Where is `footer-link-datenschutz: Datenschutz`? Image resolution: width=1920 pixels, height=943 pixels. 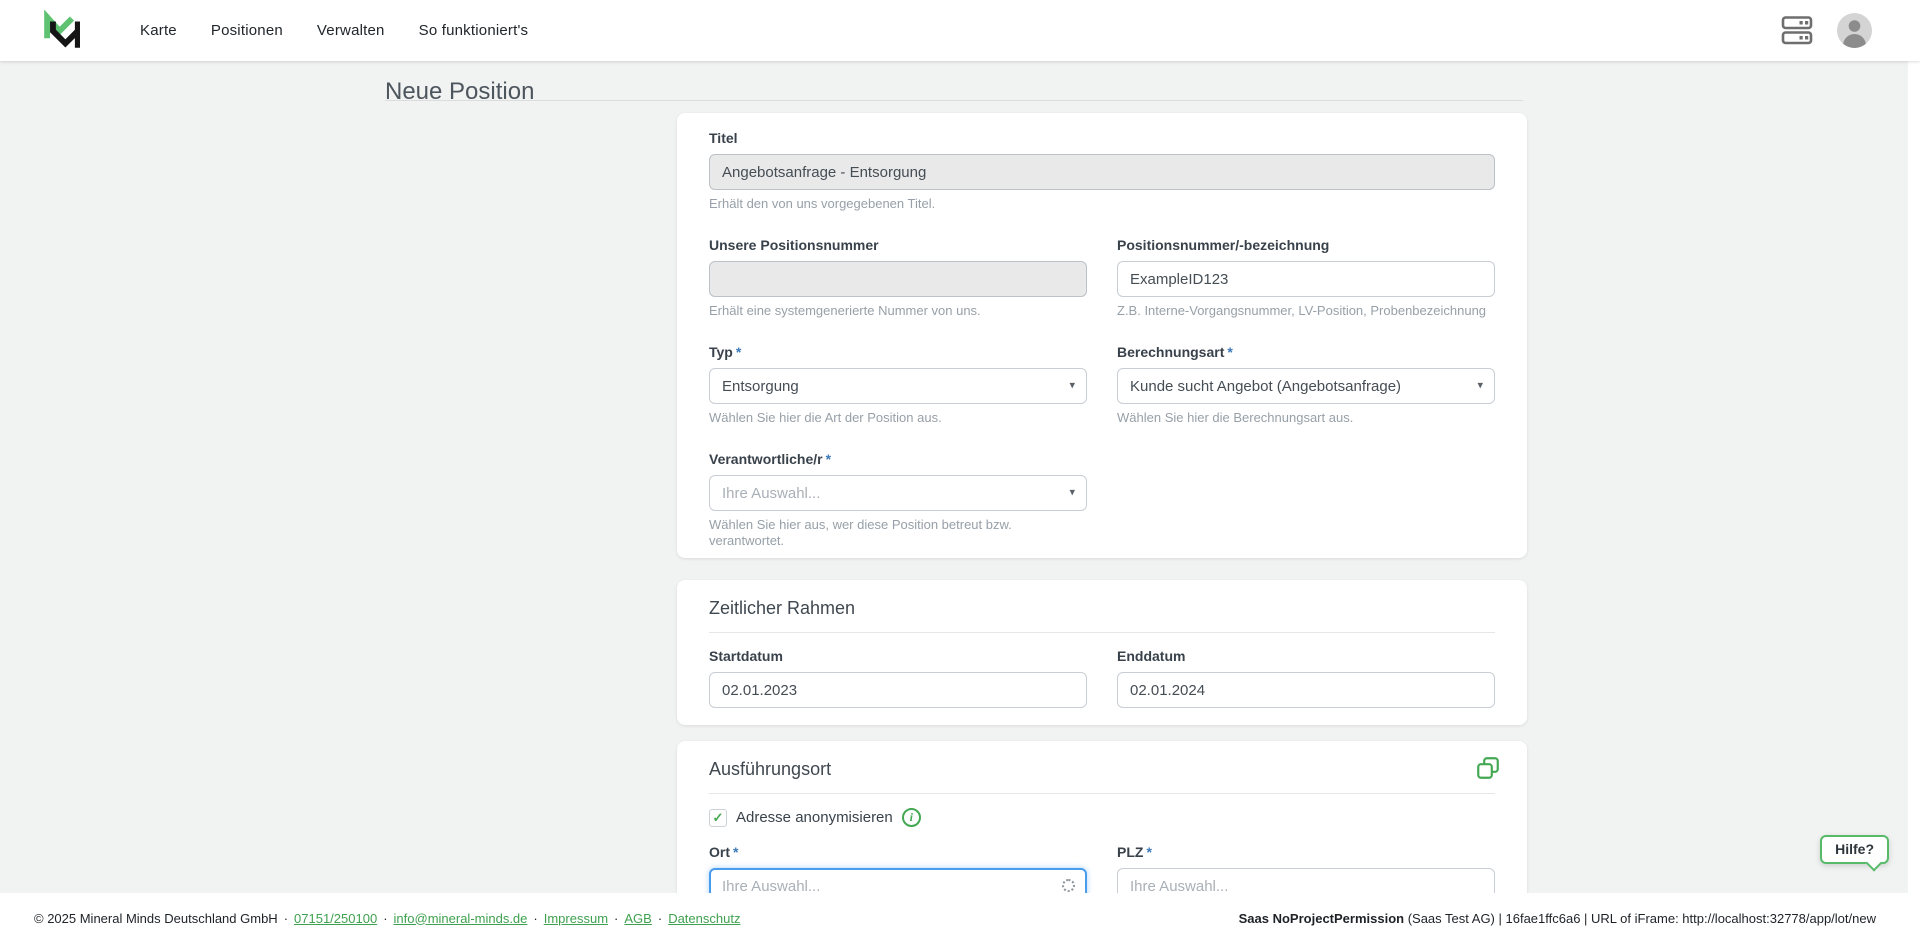 footer-link-datenschutz: Datenschutz is located at coordinates (704, 918).